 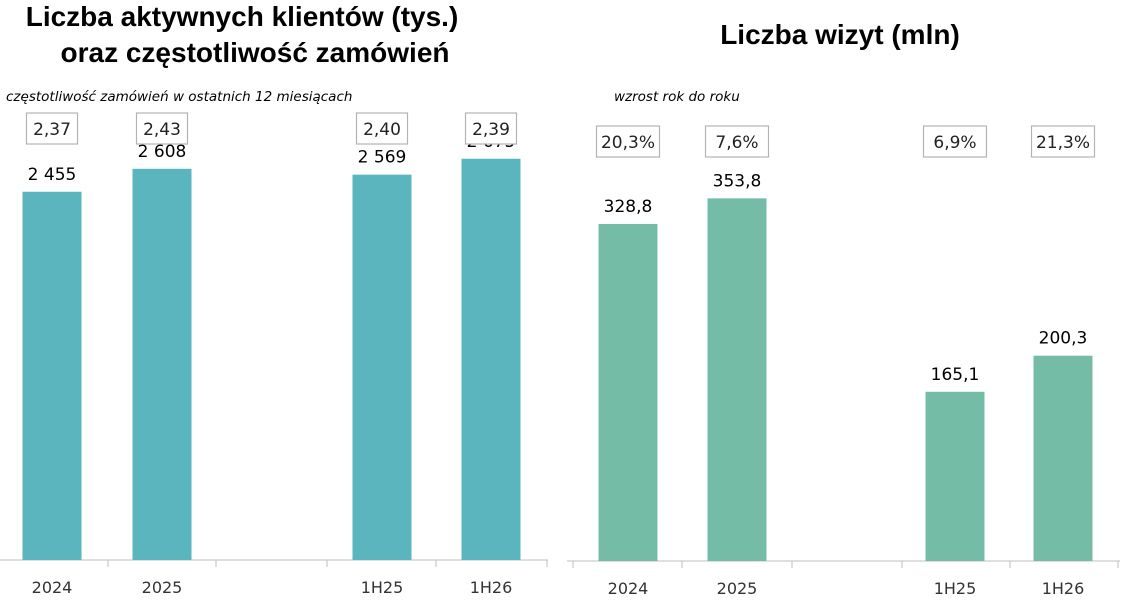 What do you see at coordinates (162, 364) in the screenshot?
I see `left-bar-2025` at bounding box center [162, 364].